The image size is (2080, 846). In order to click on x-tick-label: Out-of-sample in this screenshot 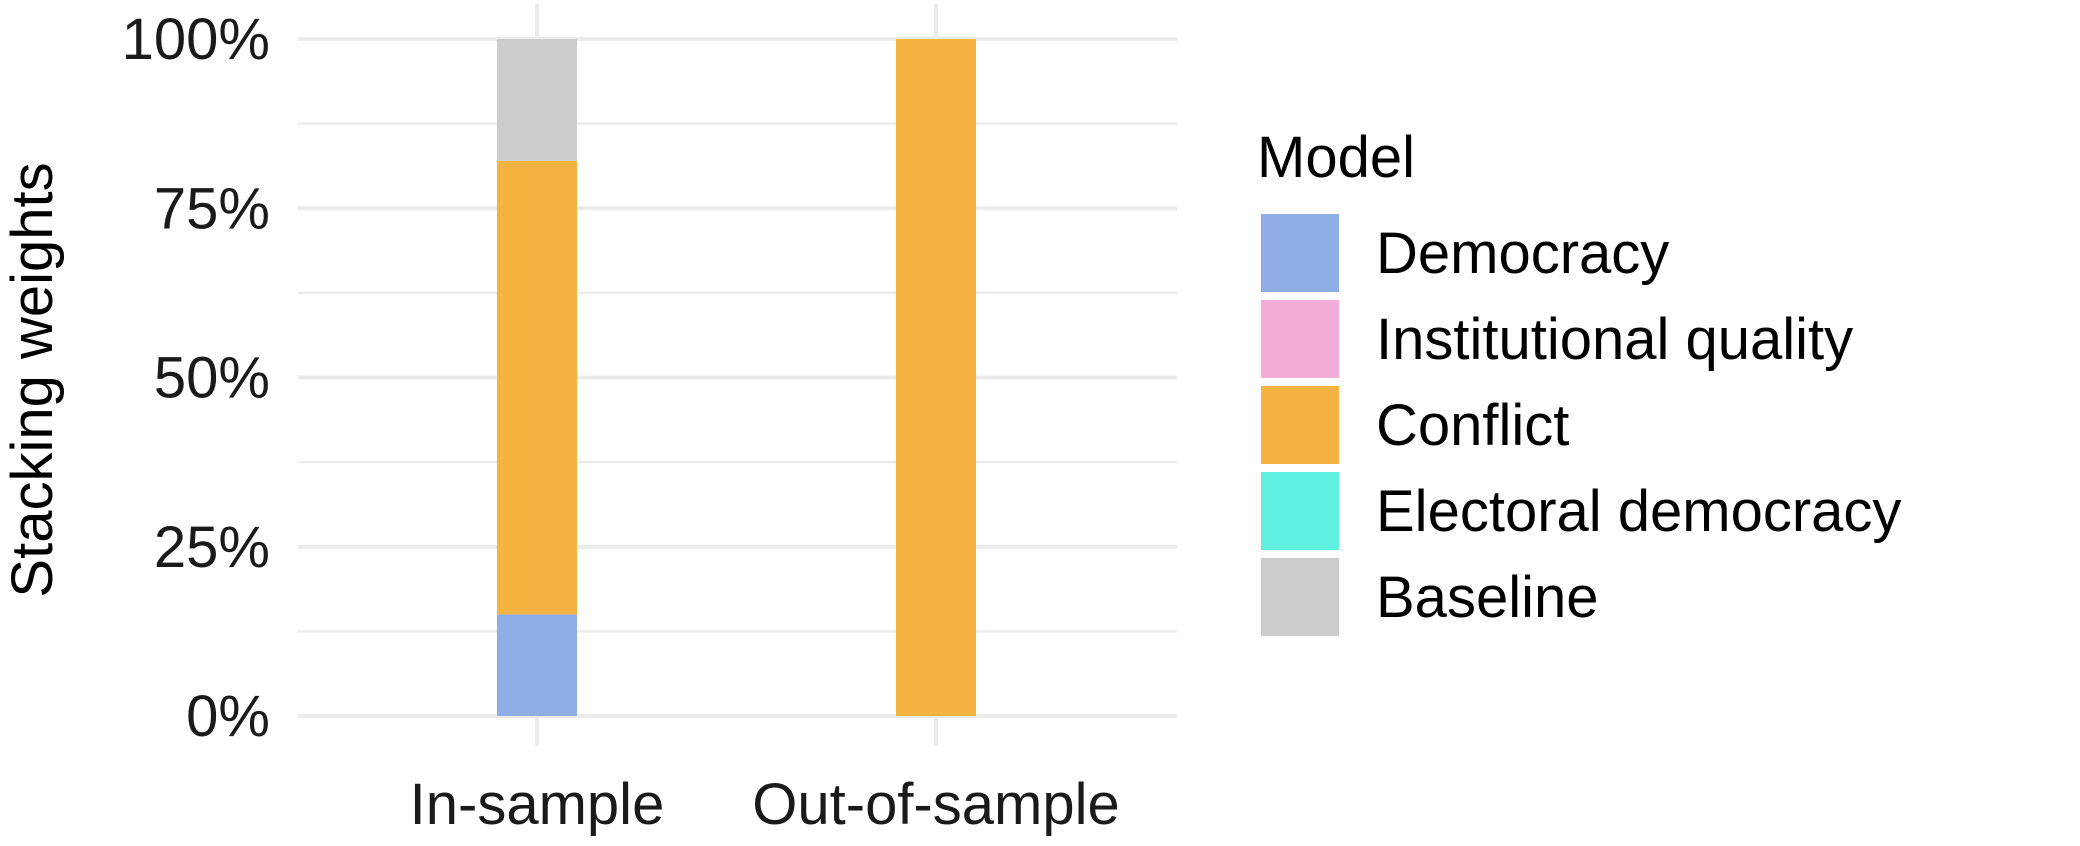, I will do `click(935, 804)`.